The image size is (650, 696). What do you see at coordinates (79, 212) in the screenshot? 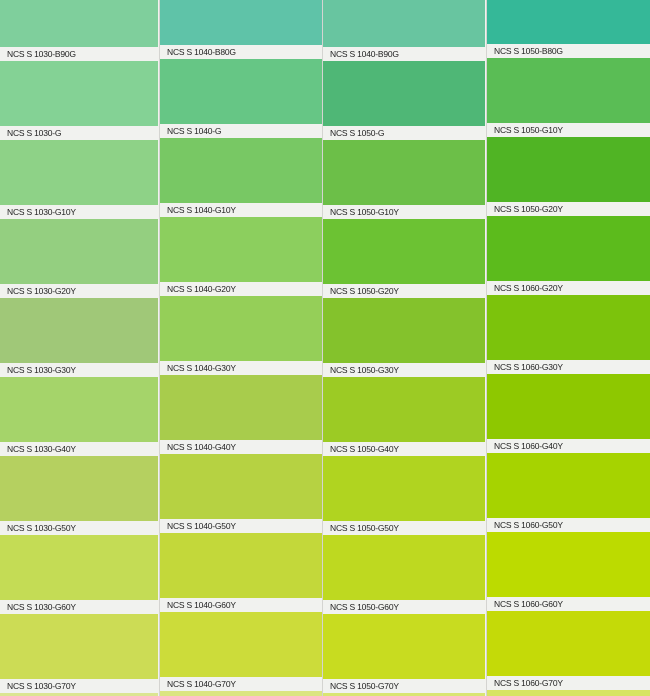
I see `swatch-label-strip: NCS S 1030-G10Y` at bounding box center [79, 212].